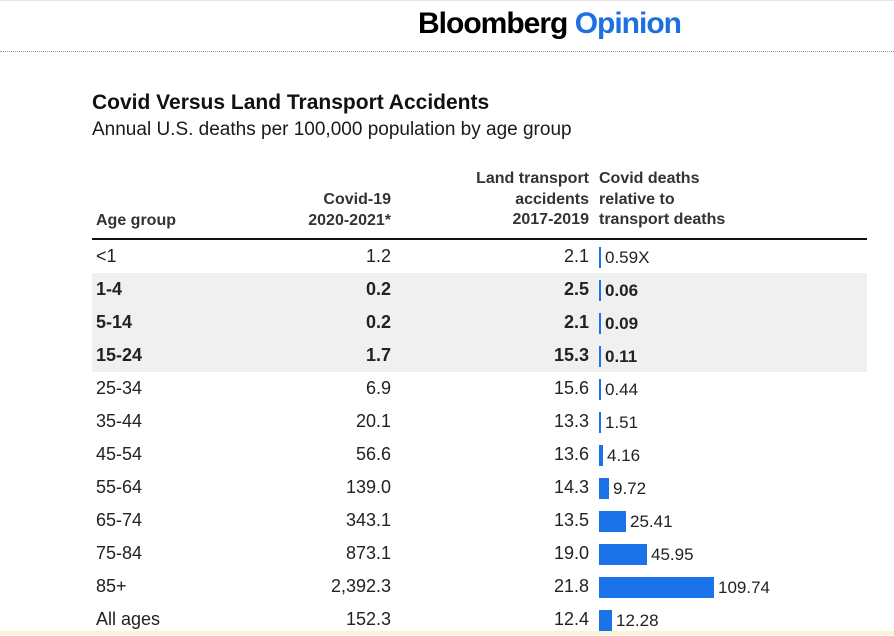  Describe the element at coordinates (373, 454) in the screenshot. I see `covid-value-cell: 56.6` at that location.